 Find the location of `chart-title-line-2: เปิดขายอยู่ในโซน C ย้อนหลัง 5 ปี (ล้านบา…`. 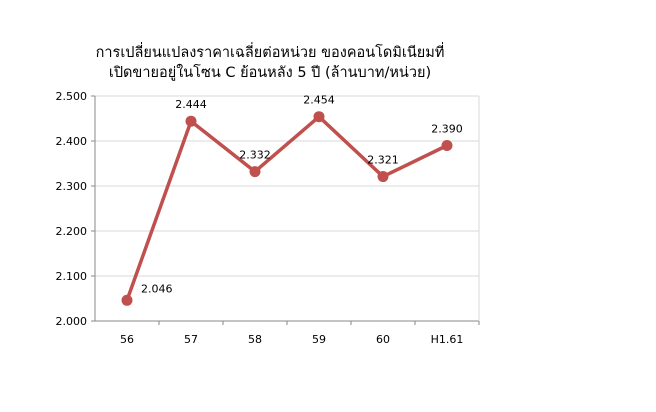

chart-title-line-2: เปิดขายอยู่ในโซน C ย้อนหลัง 5 ปี (ล้านบา… is located at coordinates (270, 72).